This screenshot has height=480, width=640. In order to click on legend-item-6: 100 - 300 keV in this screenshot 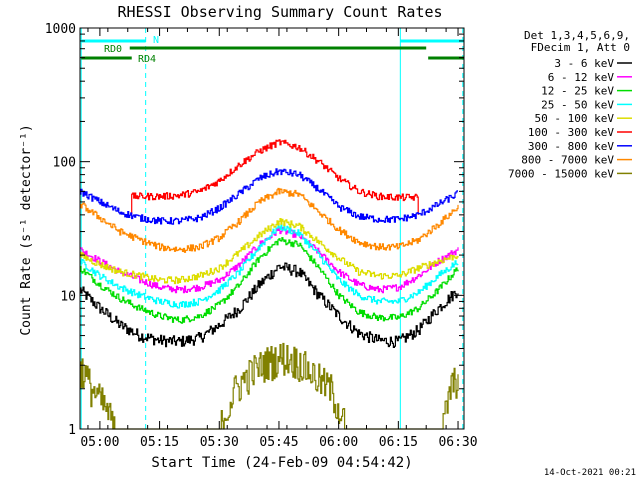, I will do `click(580, 132)`.